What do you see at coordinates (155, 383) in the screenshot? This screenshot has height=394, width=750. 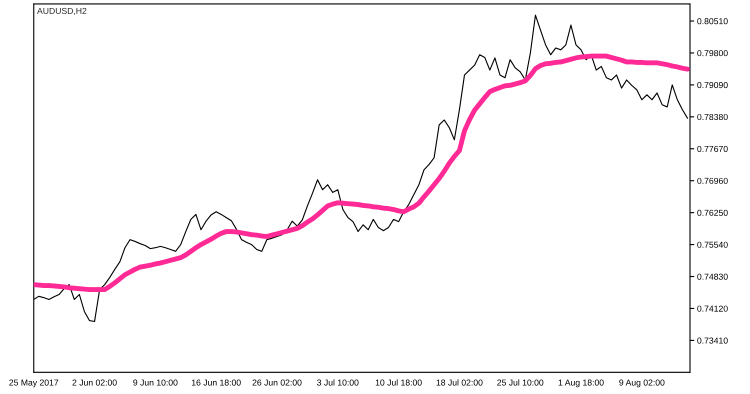 I see `x-tick-label: 9 Jun 10:00` at bounding box center [155, 383].